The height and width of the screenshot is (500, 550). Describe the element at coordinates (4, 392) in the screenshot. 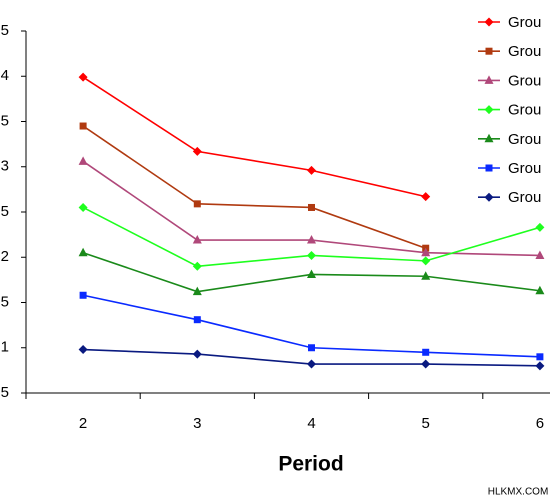

I see `y-tick-label: 0.5` at that location.